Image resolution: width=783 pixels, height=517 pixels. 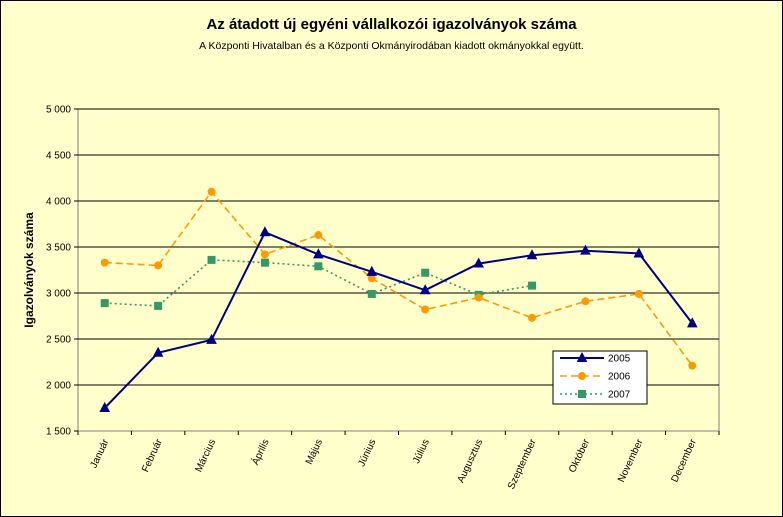 I want to click on legend-label-2006: 2006, so click(x=619, y=377).